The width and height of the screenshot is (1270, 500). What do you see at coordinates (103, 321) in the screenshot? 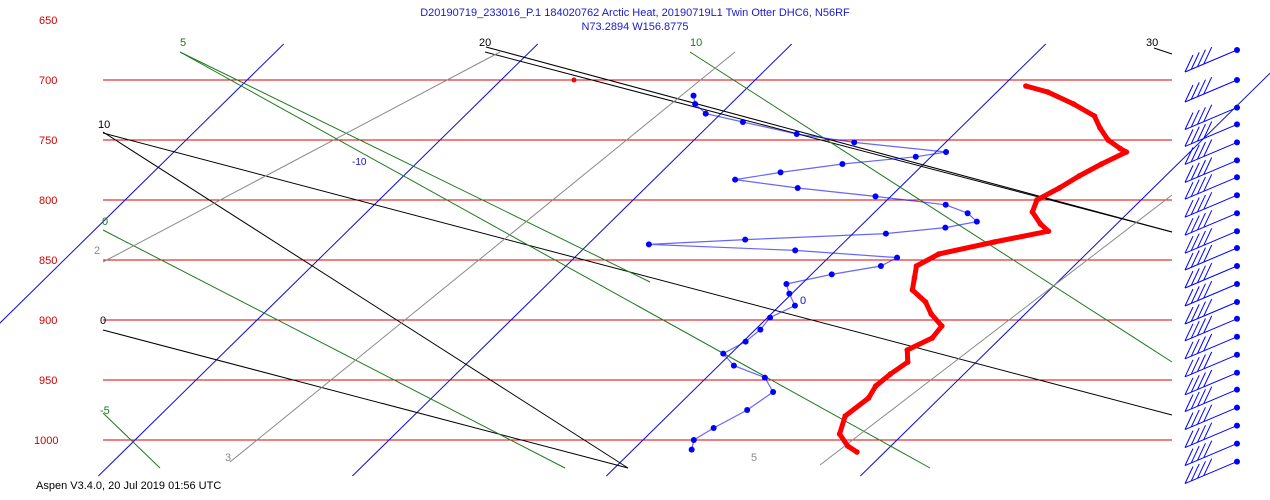
I see `dry-adiabat-label-0: 0` at bounding box center [103, 321].